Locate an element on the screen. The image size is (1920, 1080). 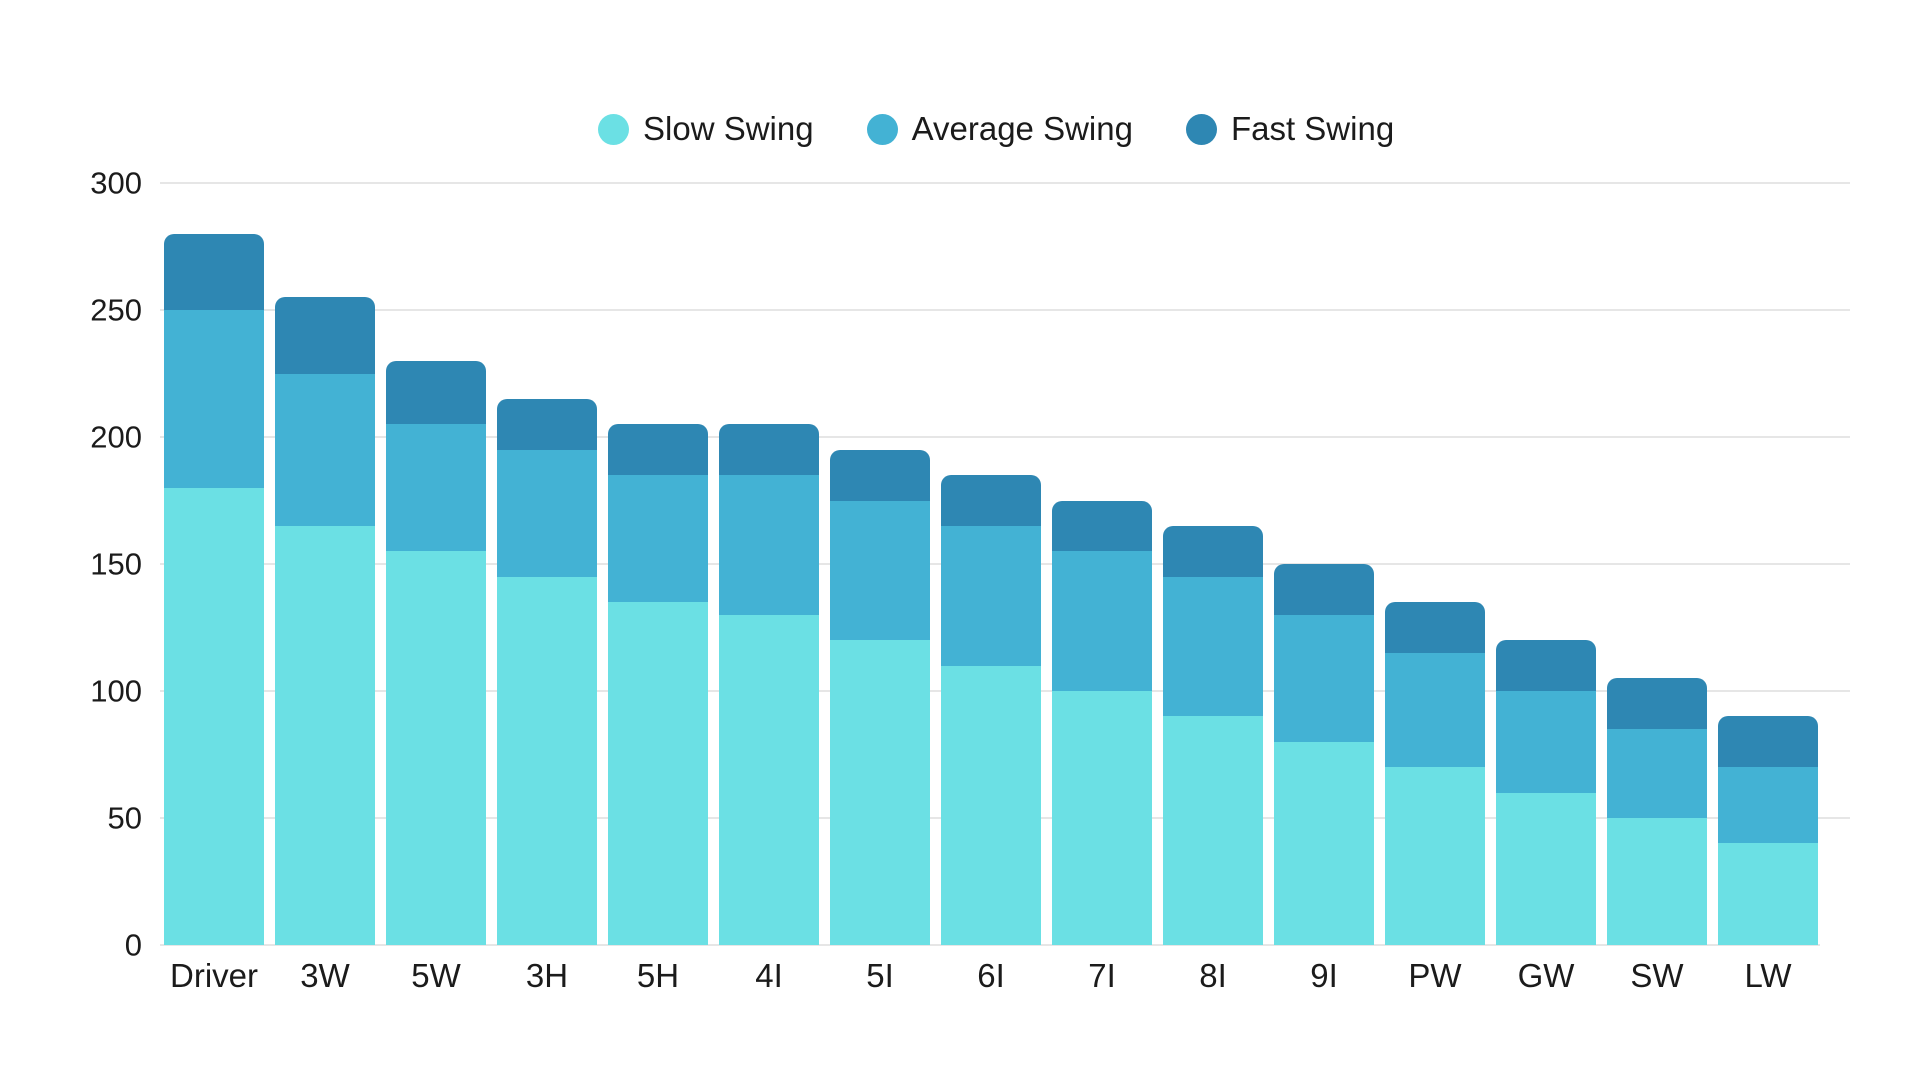
bar-9i-slow-swing is located at coordinates (1324, 843).